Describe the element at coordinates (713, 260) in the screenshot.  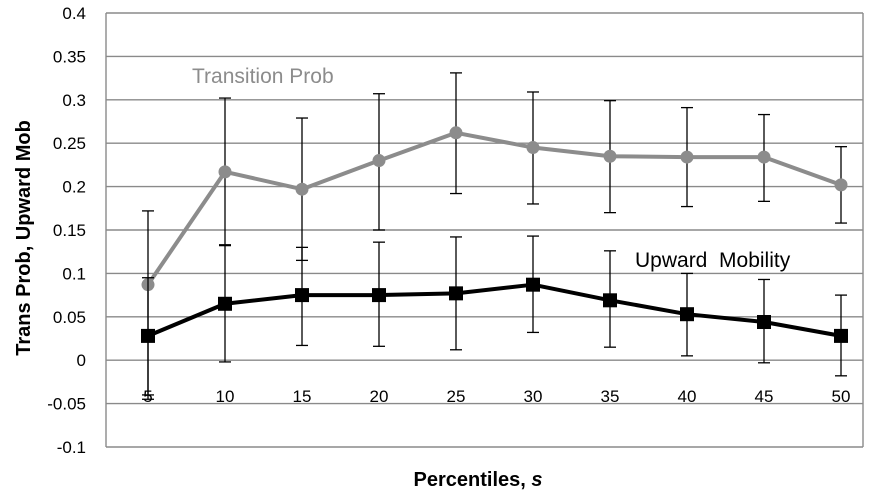
I see `series-label-upward-mobility: Upward Mobility` at that location.